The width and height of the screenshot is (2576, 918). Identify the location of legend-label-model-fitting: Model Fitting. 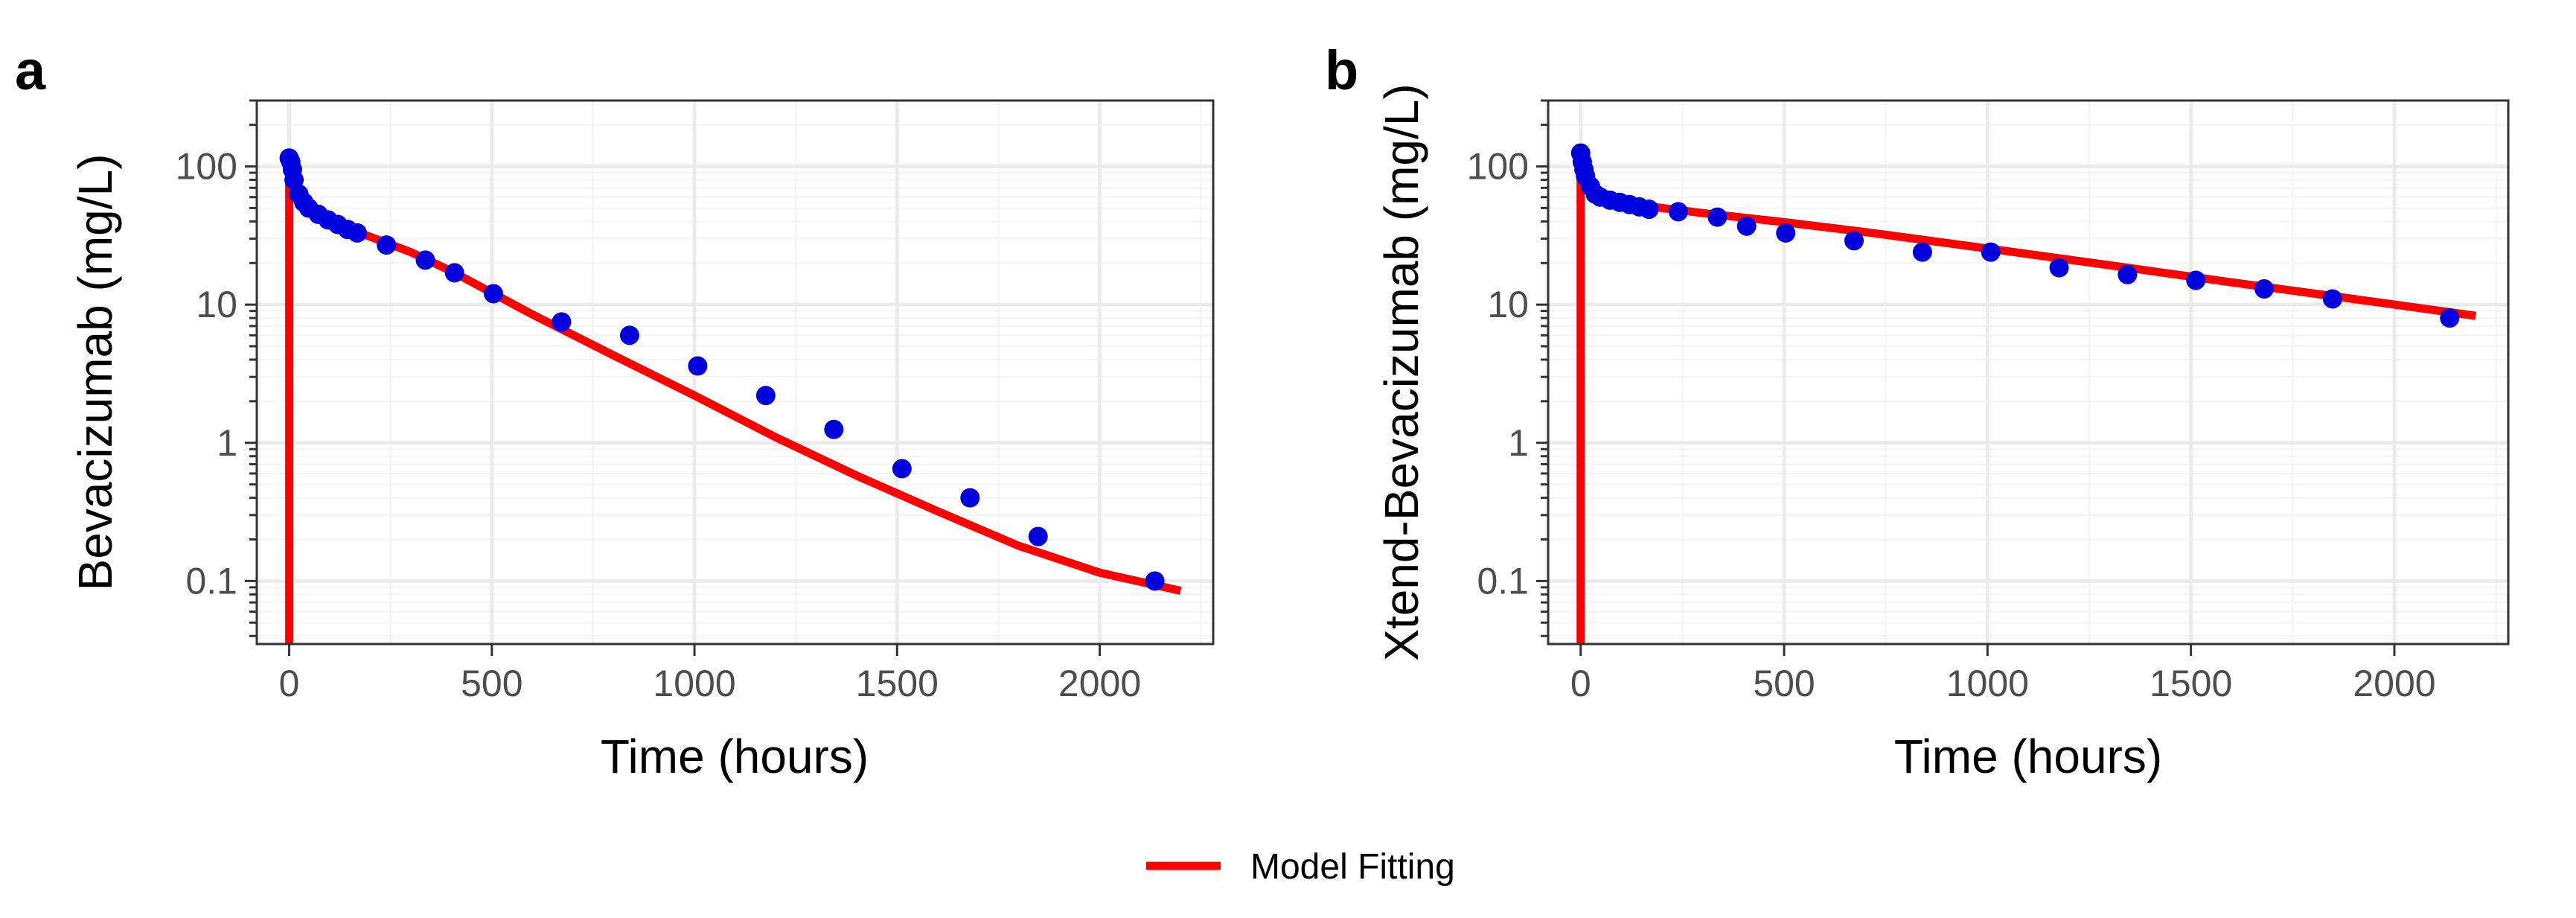
(1352, 867).